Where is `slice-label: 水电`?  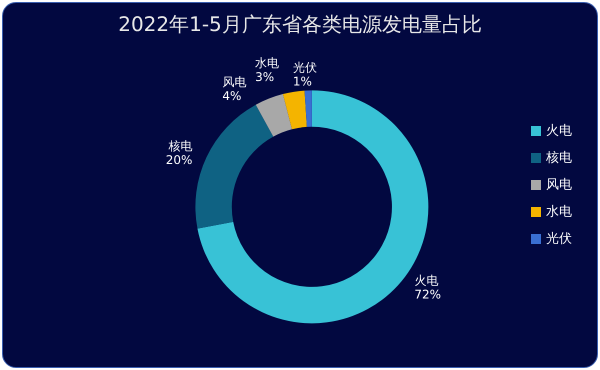 slice-label: 水电 is located at coordinates (267, 63).